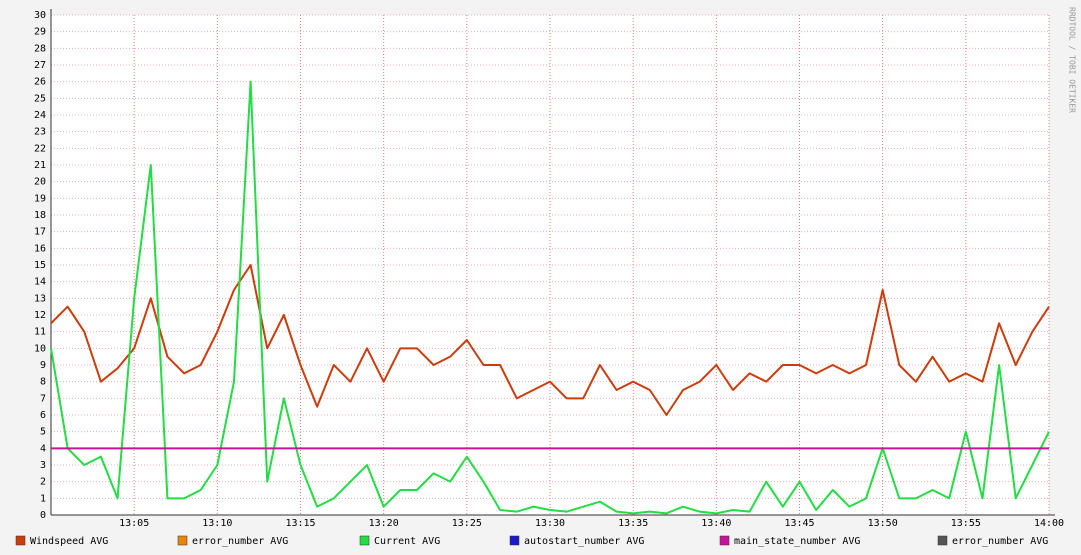 The width and height of the screenshot is (1081, 555). Describe the element at coordinates (40, 232) in the screenshot. I see `y-tick-label: 17` at that location.